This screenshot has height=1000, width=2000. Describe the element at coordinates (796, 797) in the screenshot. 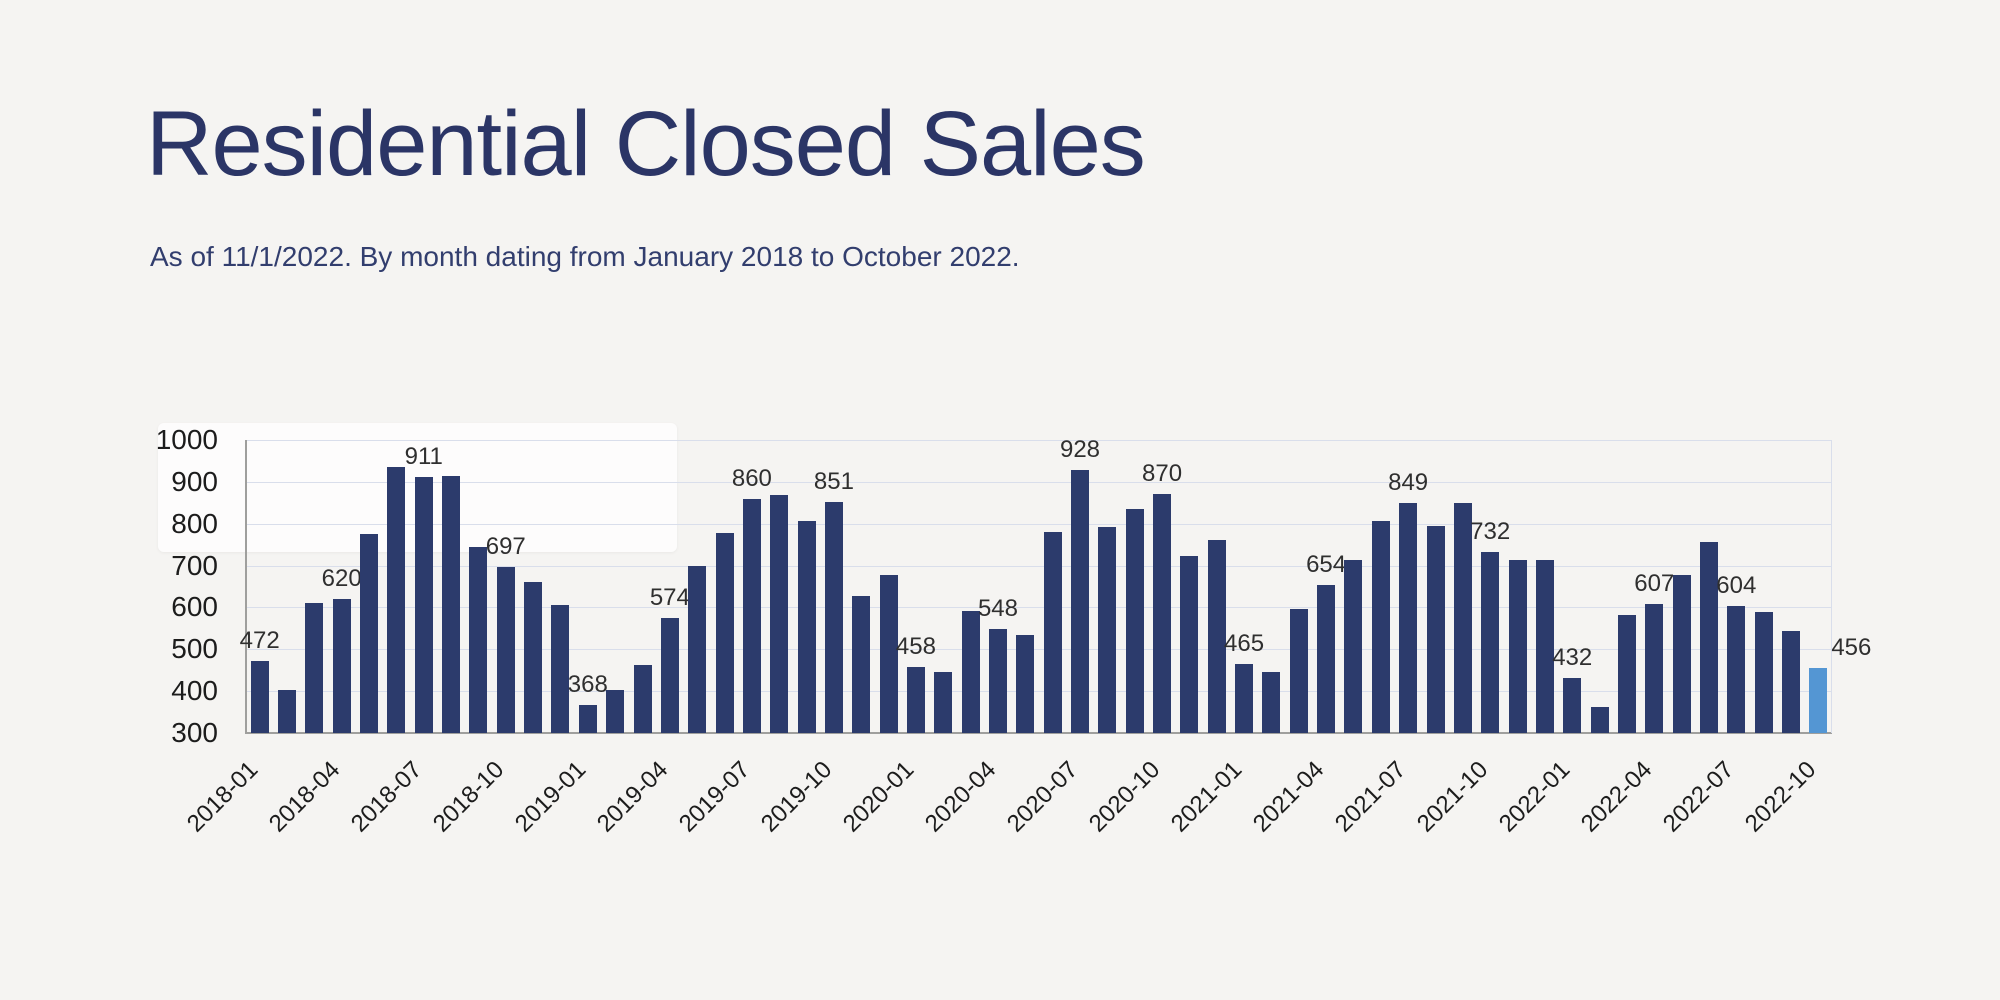

I see `x-tick-label: 2019-10` at that location.